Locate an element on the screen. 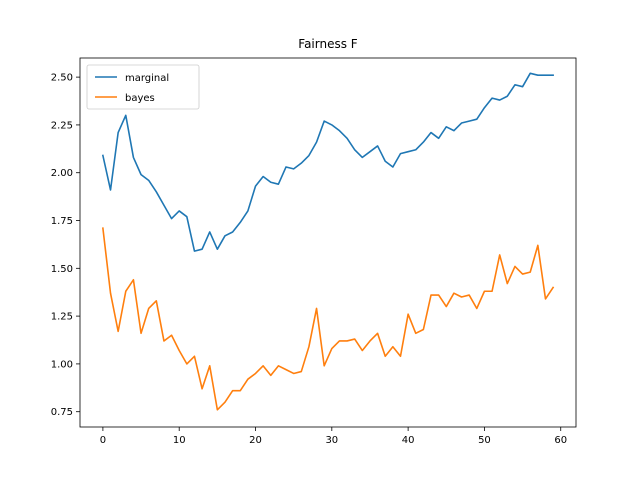 The height and width of the screenshot is (480, 640). legend-label-bayes: bayes is located at coordinates (140, 98).